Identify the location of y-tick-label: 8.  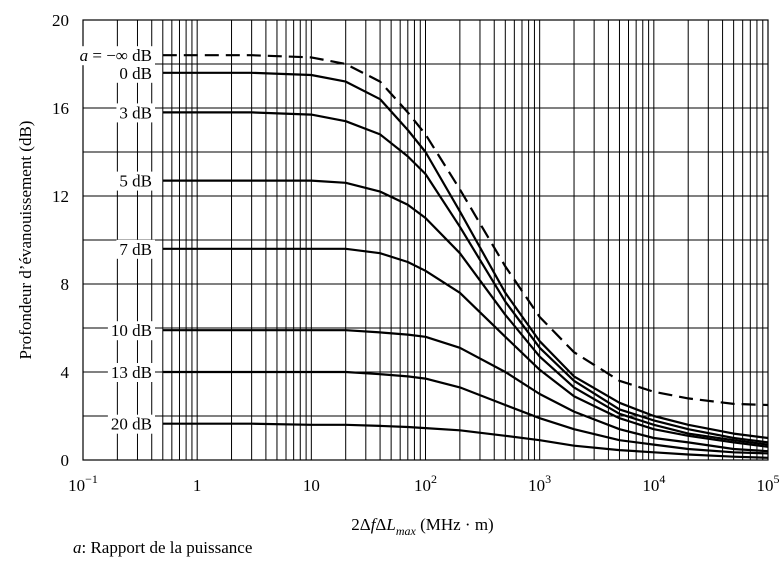
(65, 284).